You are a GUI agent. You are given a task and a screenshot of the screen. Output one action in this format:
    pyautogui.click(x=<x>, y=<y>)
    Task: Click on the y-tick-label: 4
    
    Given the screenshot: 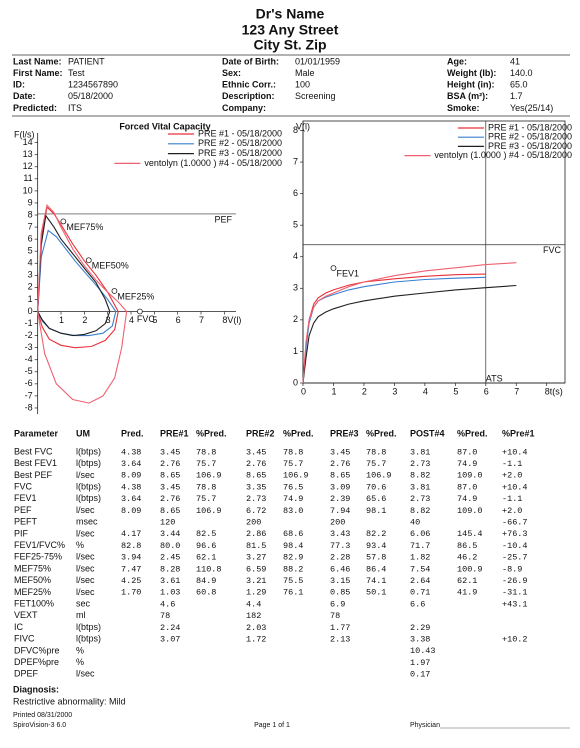 What is the action you would take?
    pyautogui.click(x=30, y=263)
    